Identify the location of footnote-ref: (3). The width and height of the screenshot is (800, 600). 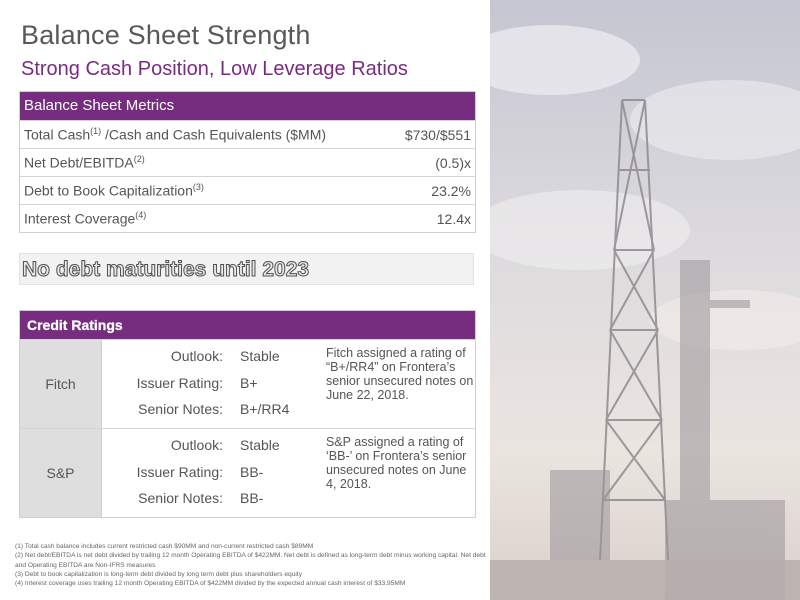
(198, 187).